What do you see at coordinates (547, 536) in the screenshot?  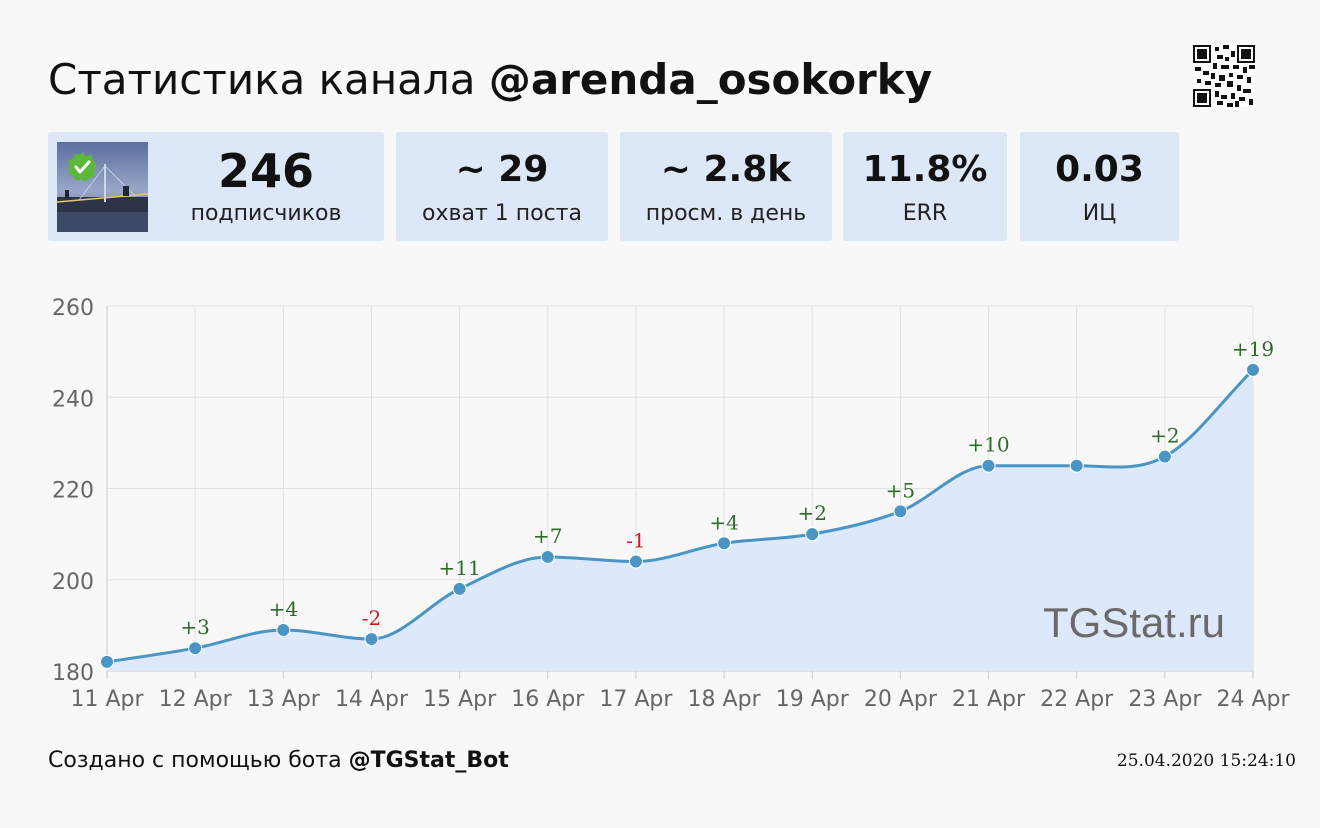 I see `delta-label: +7` at bounding box center [547, 536].